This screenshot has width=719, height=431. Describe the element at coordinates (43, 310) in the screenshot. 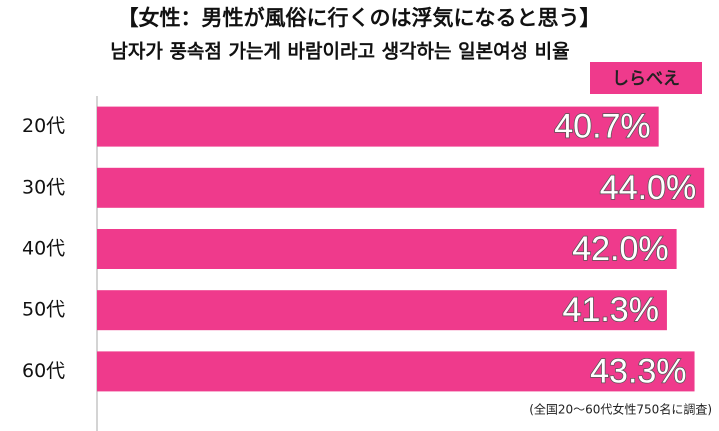

I see `y-tick-label: 50代` at that location.